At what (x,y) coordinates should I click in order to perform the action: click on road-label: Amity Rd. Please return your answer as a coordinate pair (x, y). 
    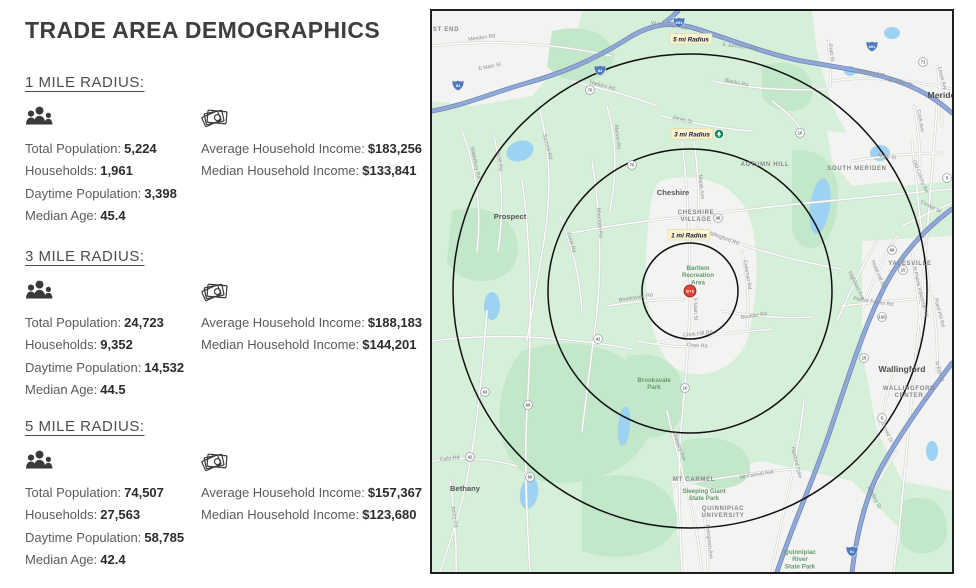
    Looking at the image, I should click on (454, 517).